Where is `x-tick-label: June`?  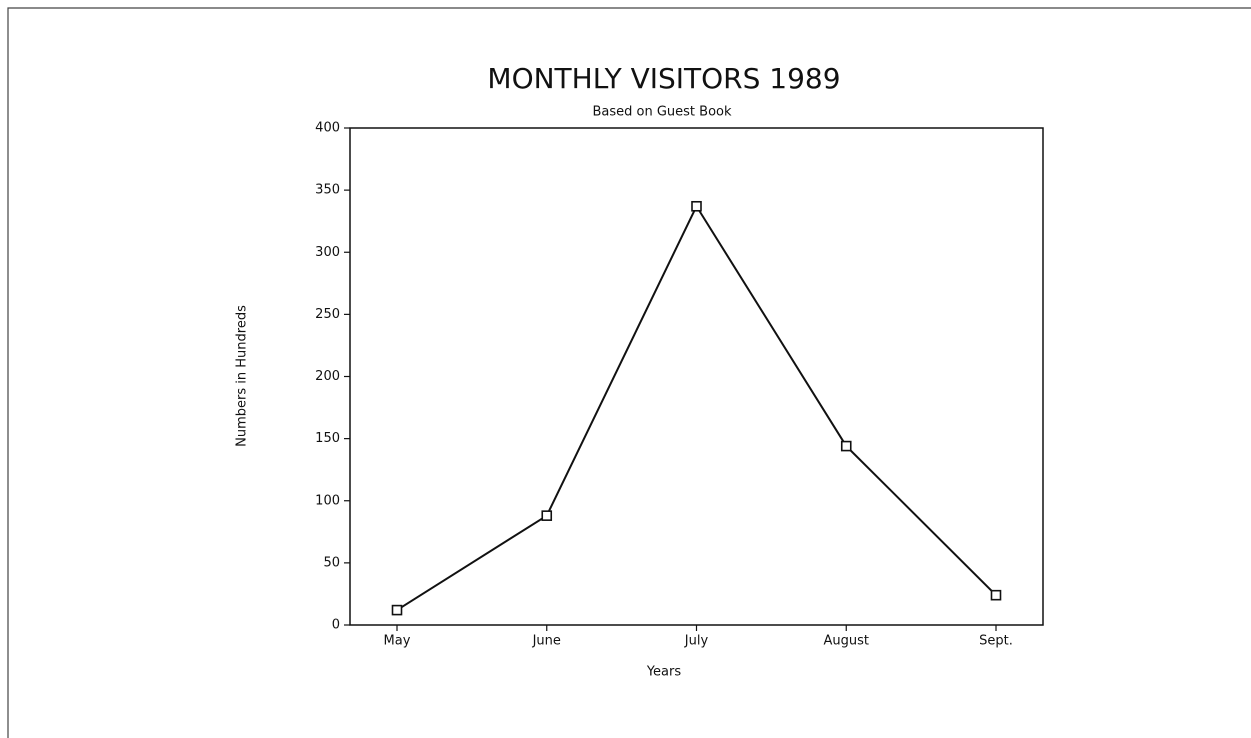 x-tick-label: June is located at coordinates (546, 641).